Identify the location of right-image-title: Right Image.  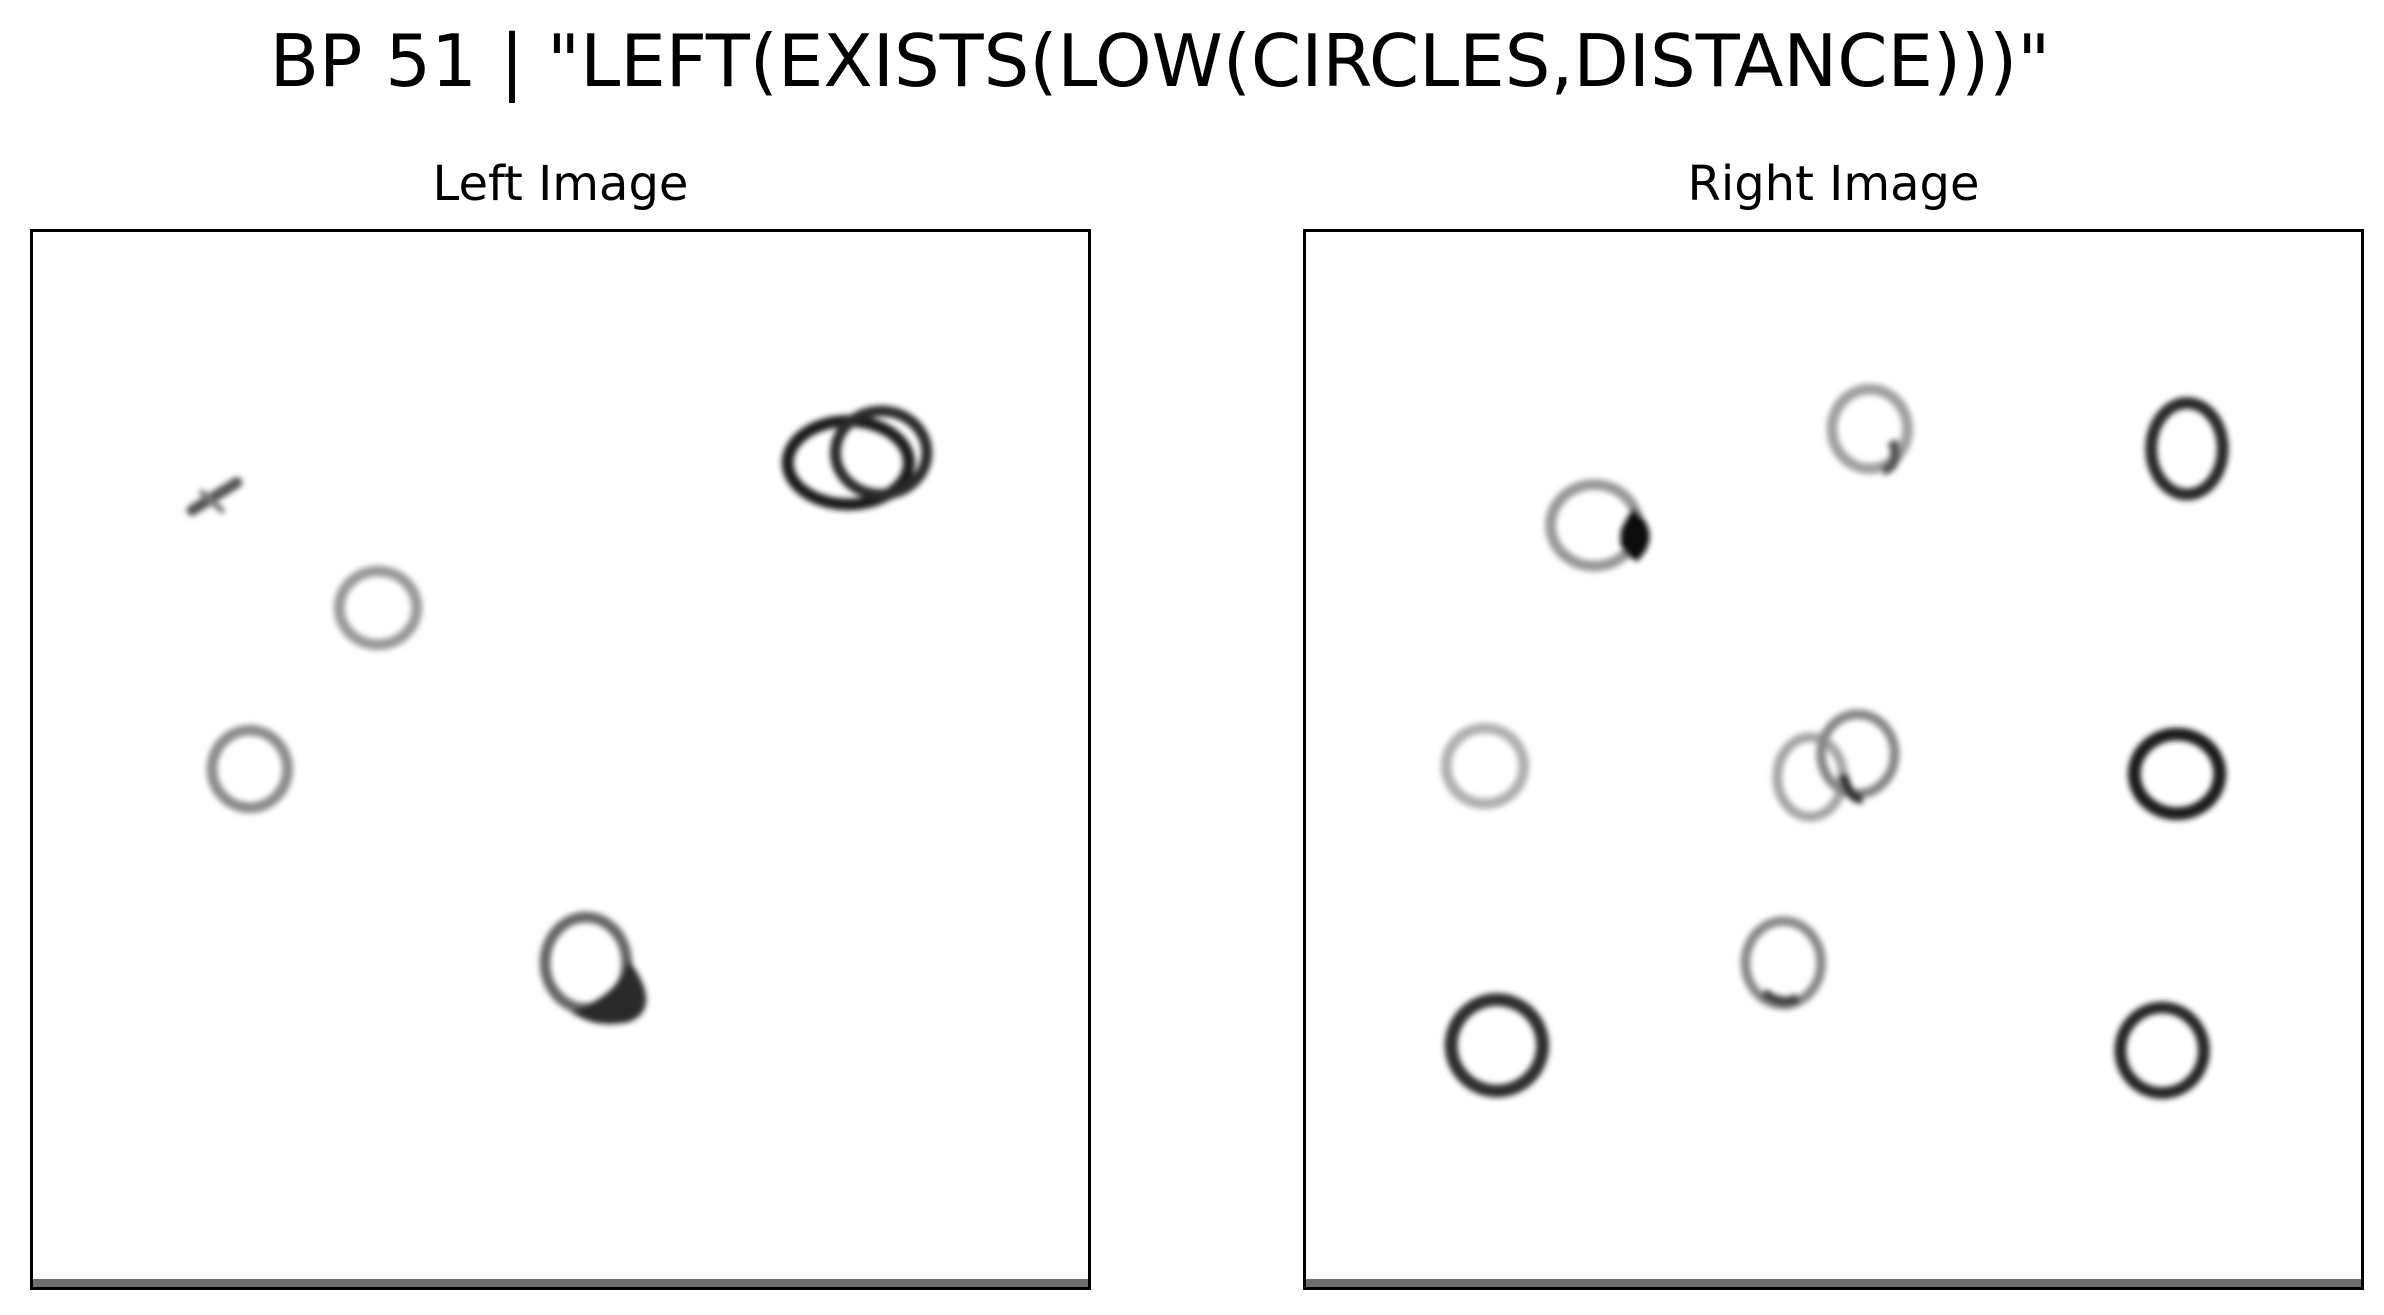
(1833, 184).